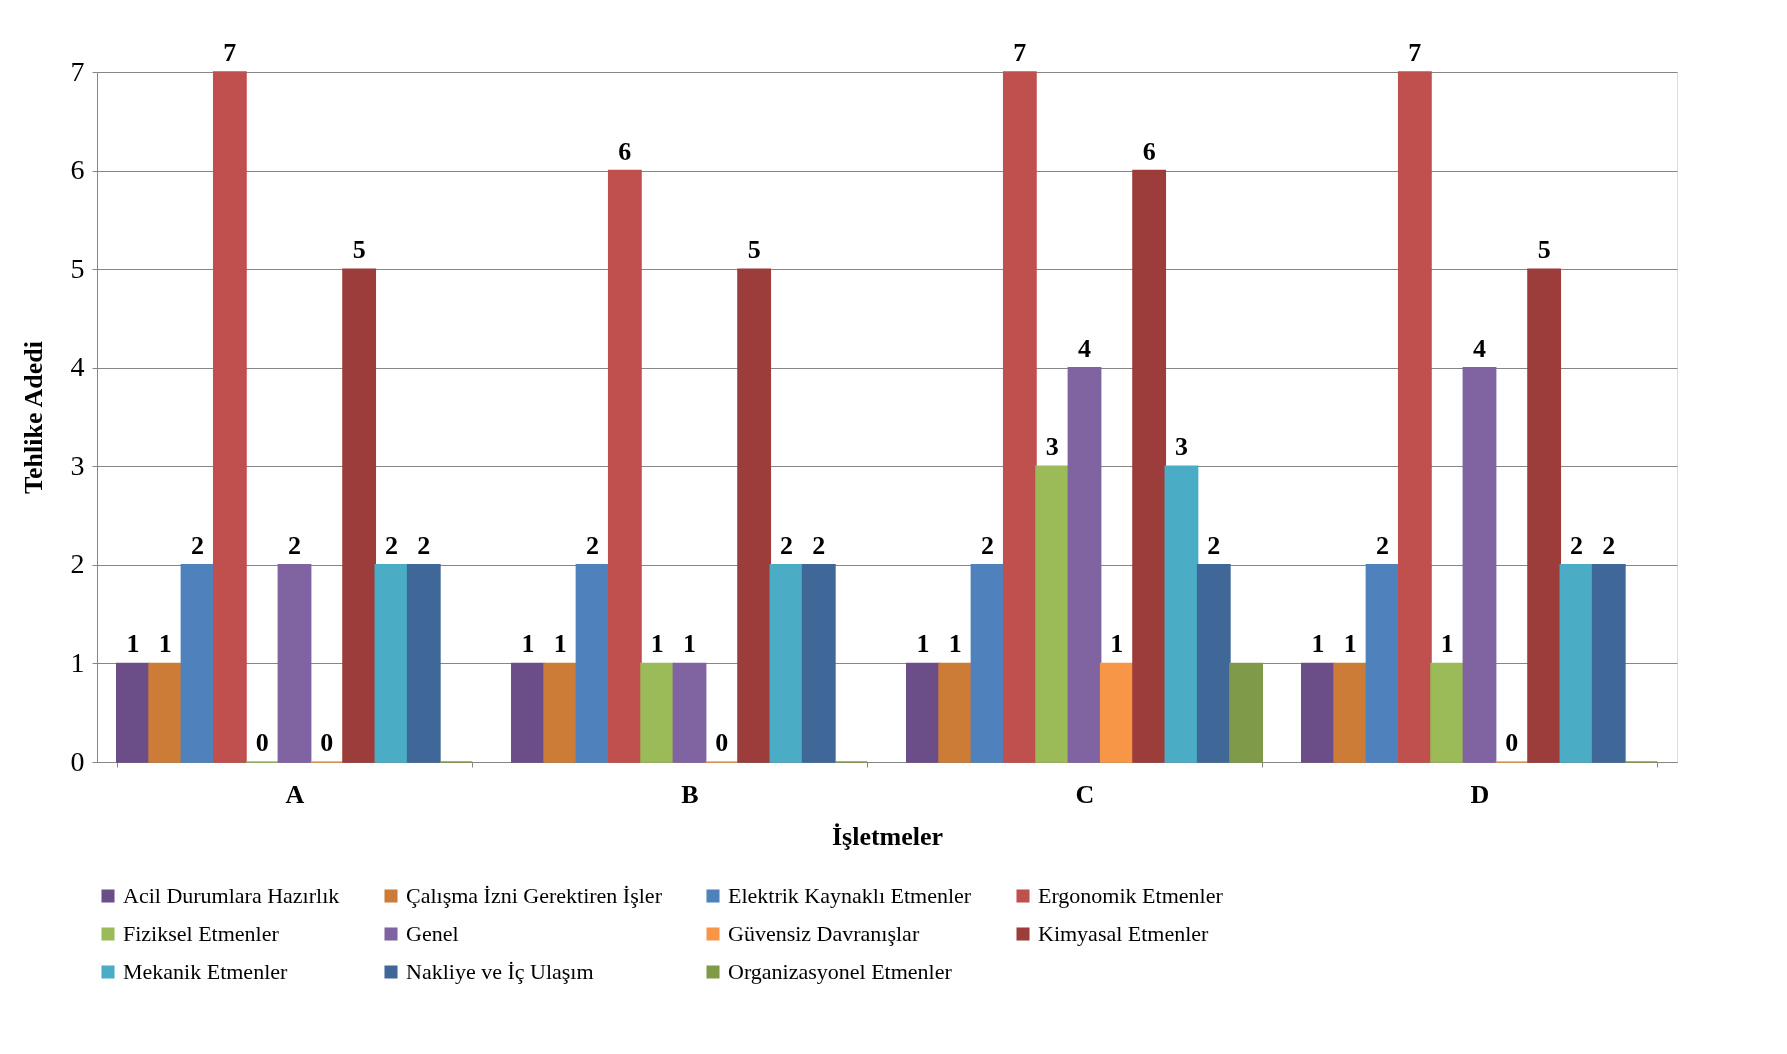 The width and height of the screenshot is (1787, 1054). Describe the element at coordinates (206, 971) in the screenshot. I see `legend-label: Mekanik Etmenler` at that location.